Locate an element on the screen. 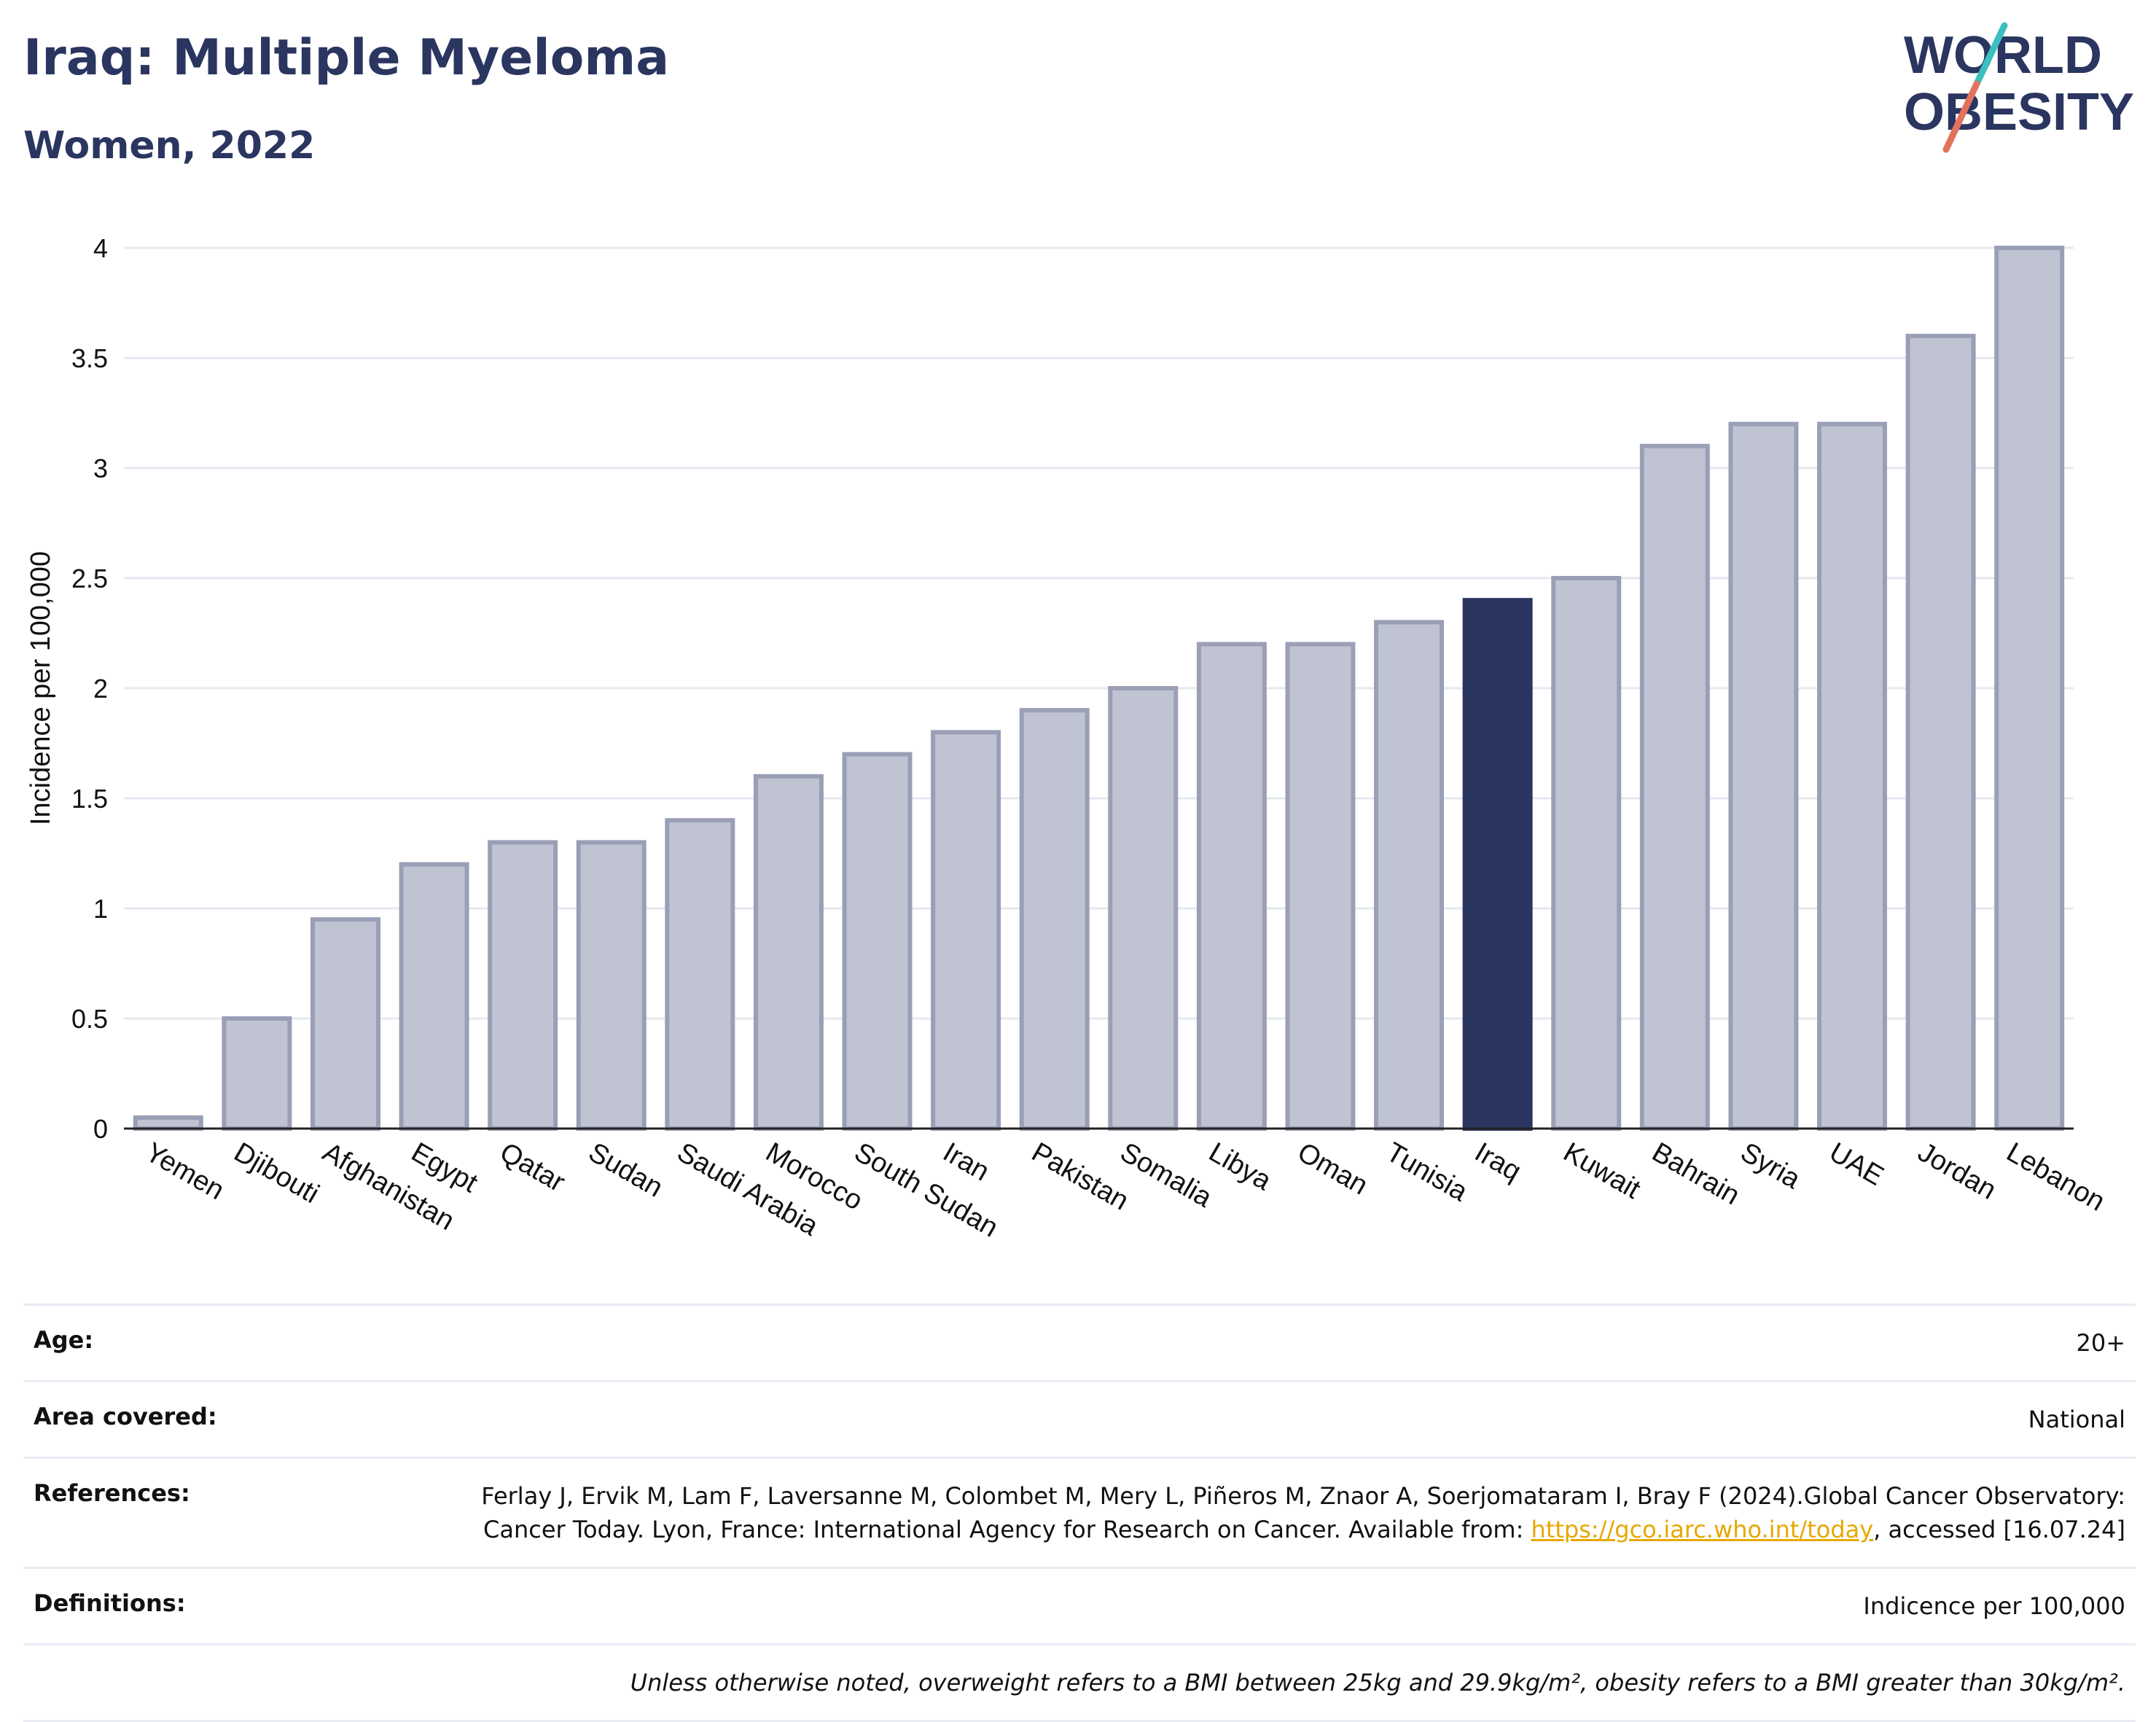  world-obesity-logo: WORLD OBESITY is located at coordinates (2019, 88).